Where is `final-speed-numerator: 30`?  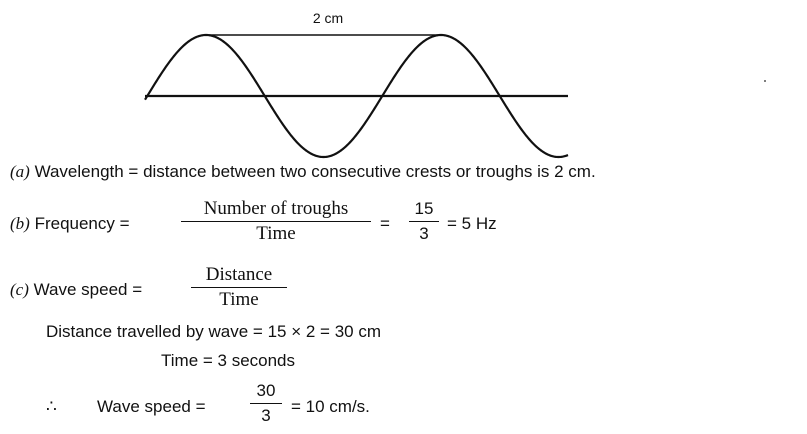
final-speed-numerator: 30 is located at coordinates (266, 392).